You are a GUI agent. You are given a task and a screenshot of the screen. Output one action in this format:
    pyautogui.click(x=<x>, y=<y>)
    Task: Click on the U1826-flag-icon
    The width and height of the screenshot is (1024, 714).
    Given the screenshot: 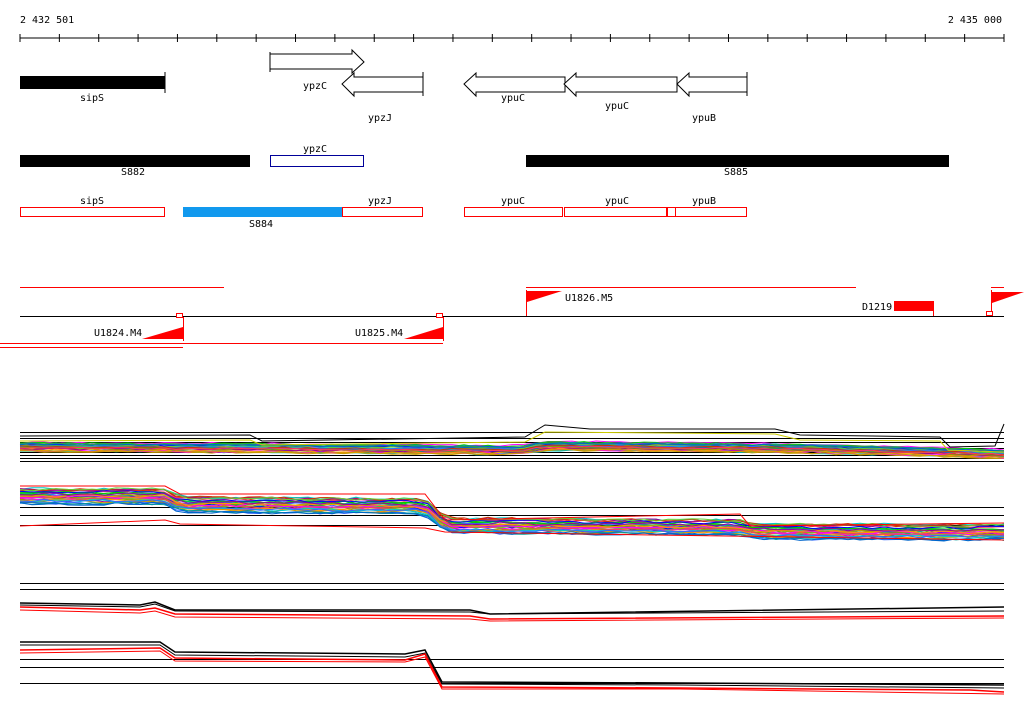 What is the action you would take?
    pyautogui.click(x=544, y=296)
    